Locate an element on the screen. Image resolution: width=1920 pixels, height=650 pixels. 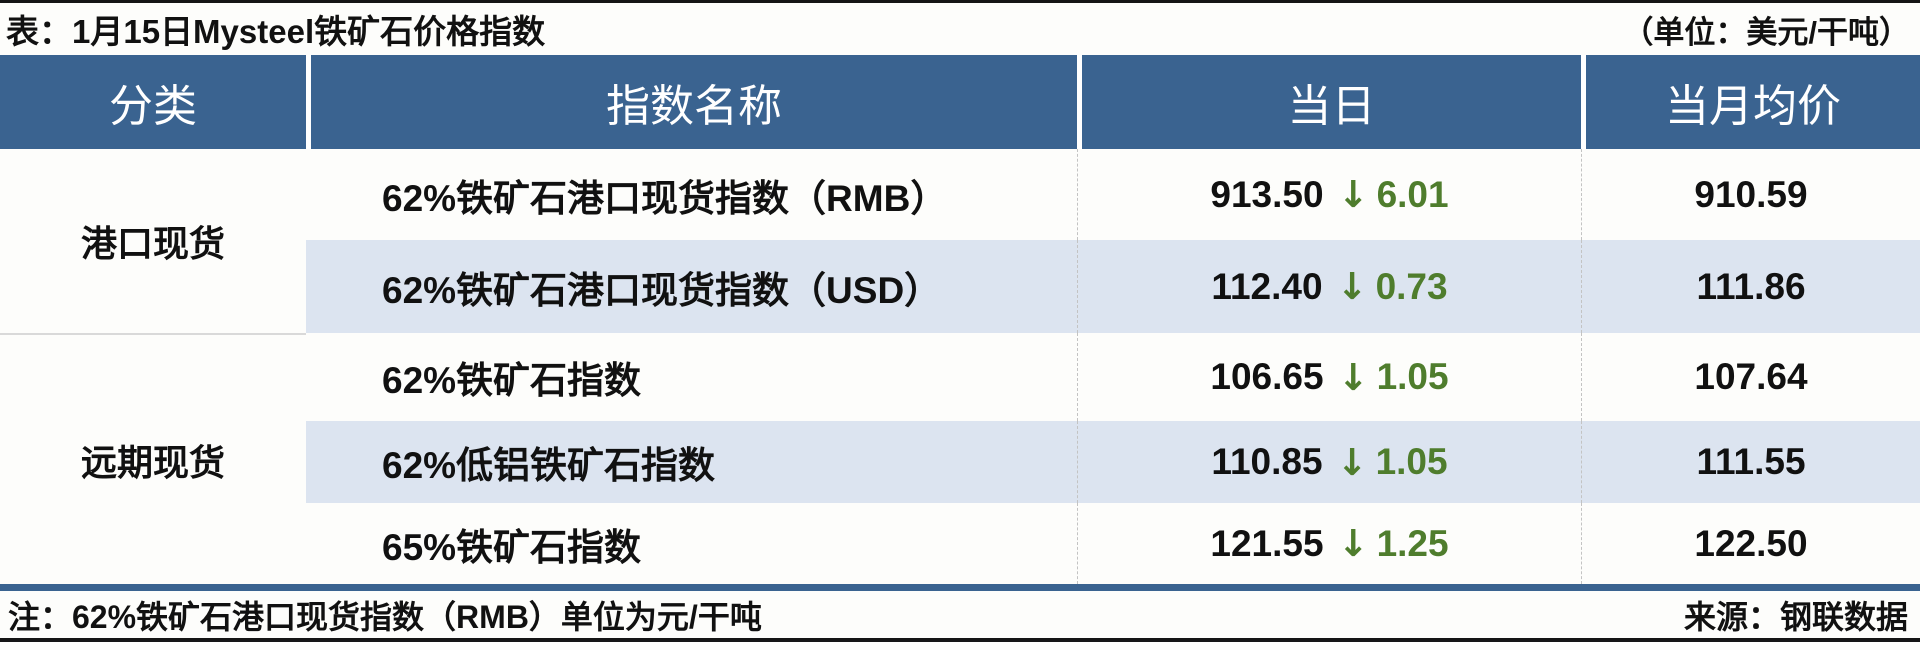
data-source: 来源：钢联数据 is located at coordinates (1795, 616).